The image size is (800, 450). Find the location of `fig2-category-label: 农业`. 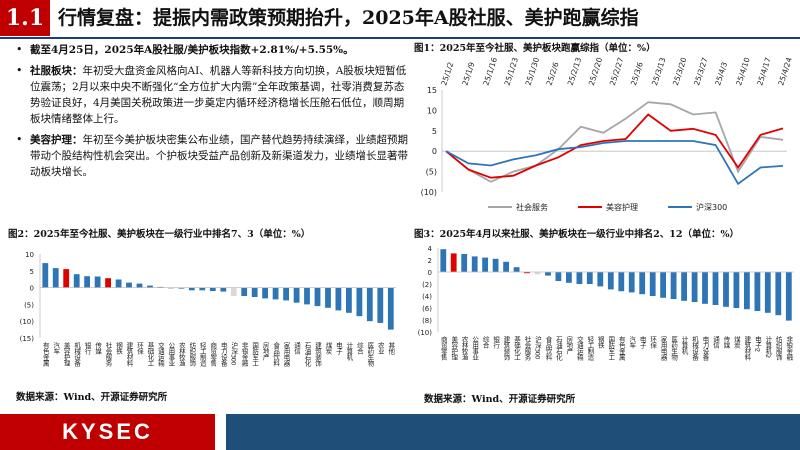

fig2-category-label: 农业 is located at coordinates (380, 348).